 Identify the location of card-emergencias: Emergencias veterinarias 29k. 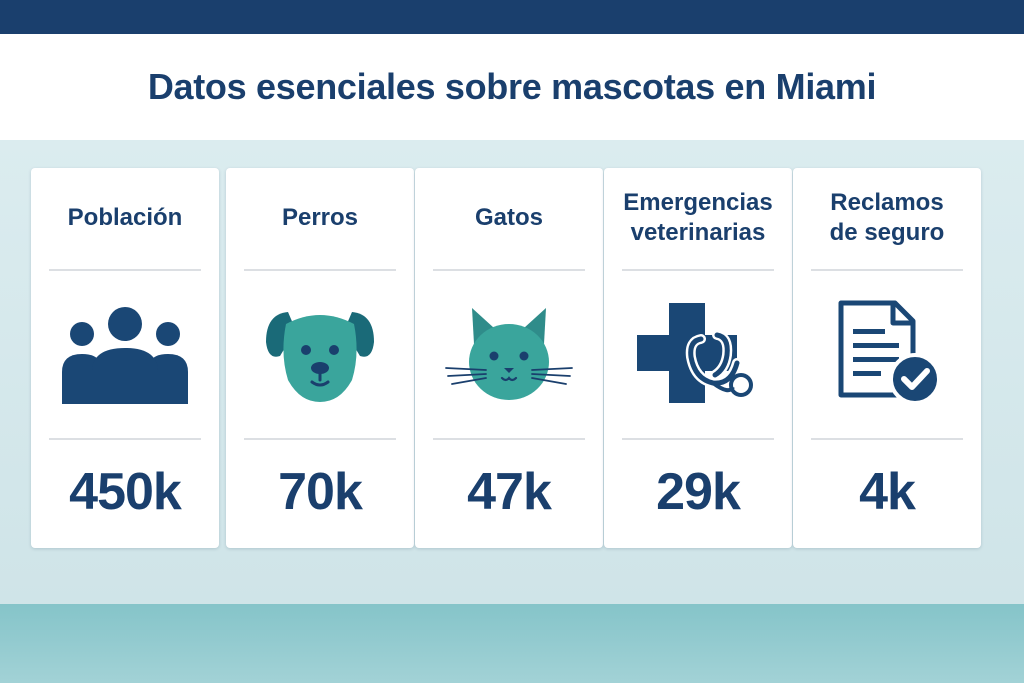
(698, 358).